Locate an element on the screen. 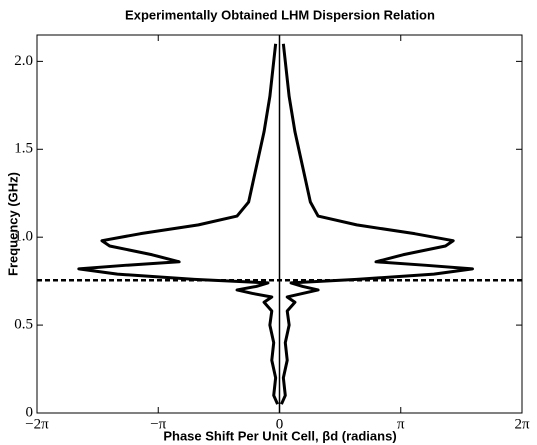 This screenshot has width=537, height=445. x-axis-label: Phase Shift Per Unit Cell, βd (radians) is located at coordinates (279, 435).